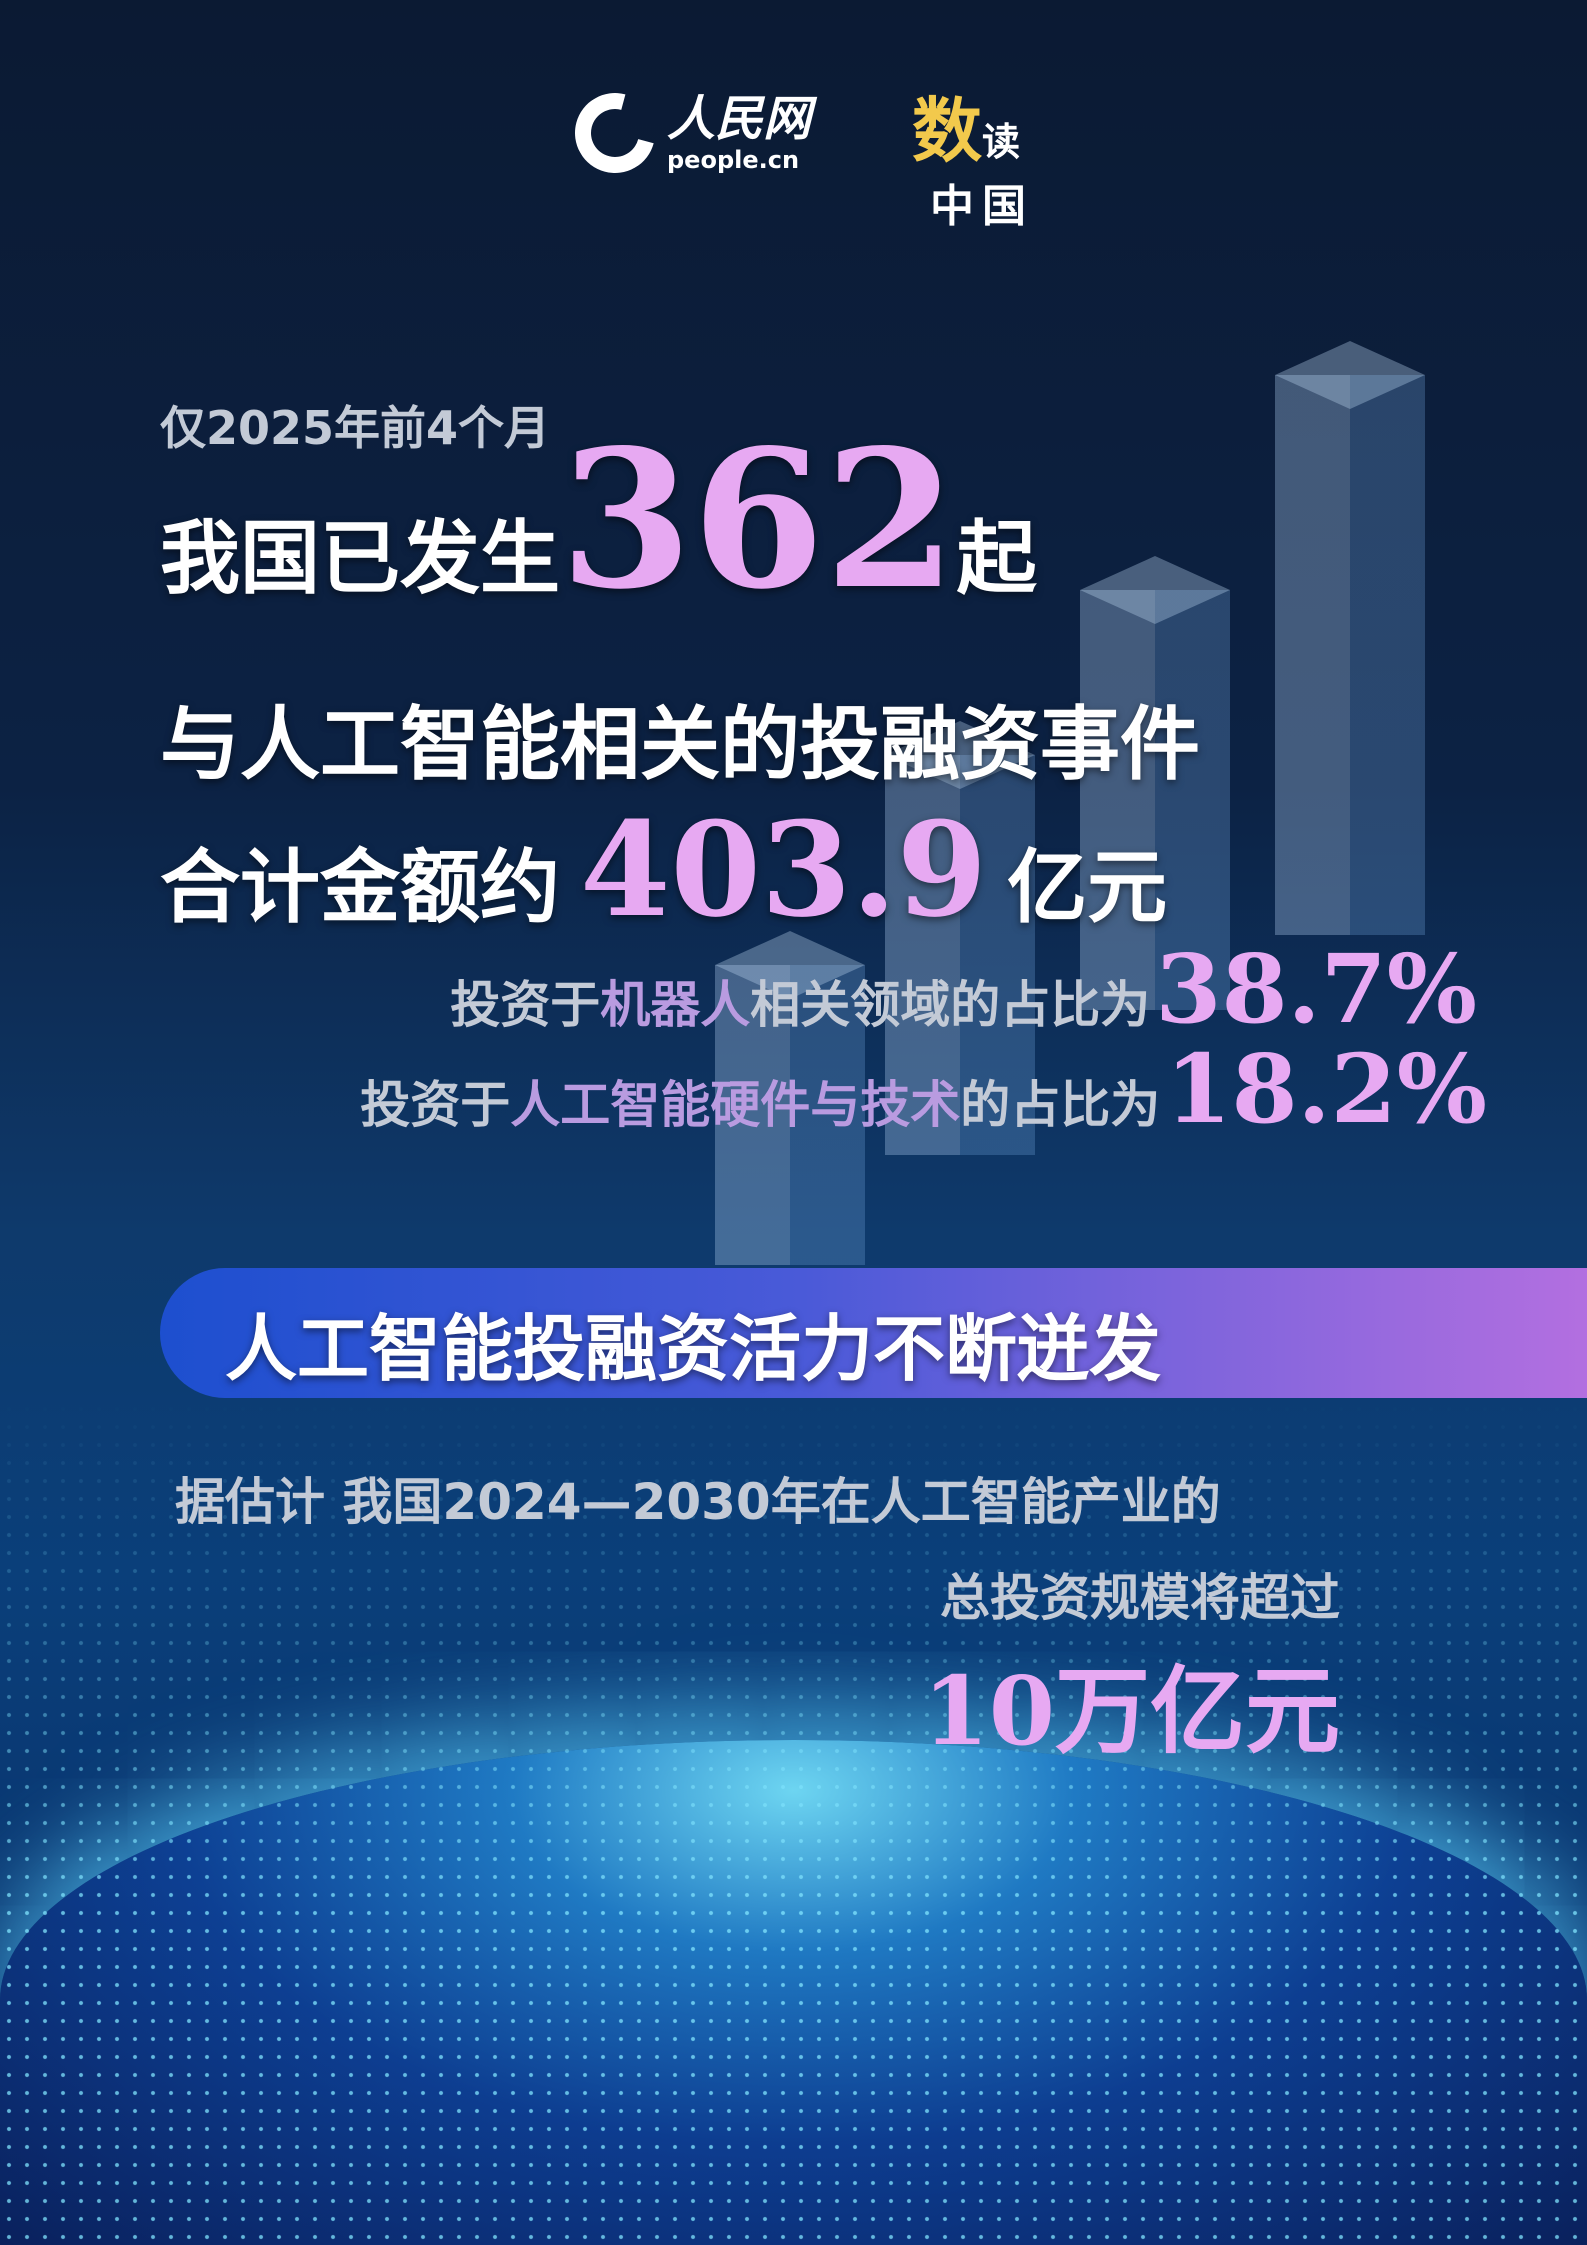 The height and width of the screenshot is (2245, 1587). I want to click on column-logo: 数读 中国, so click(973, 154).